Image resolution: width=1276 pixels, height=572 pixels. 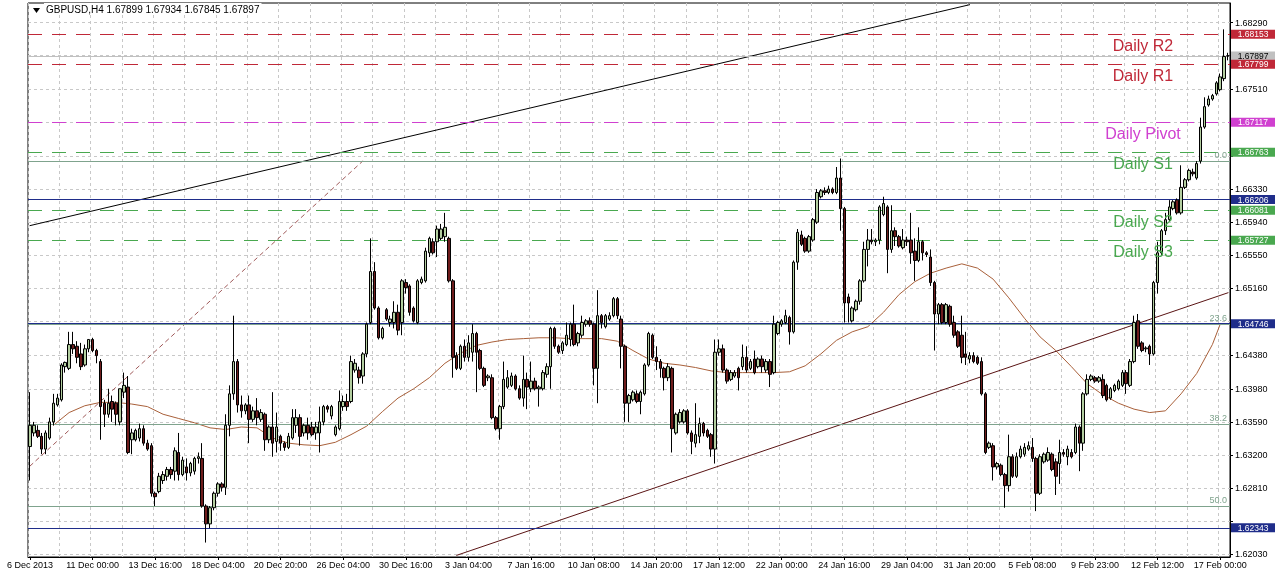 I want to click on annotation: Daily R2, so click(x=1143, y=45).